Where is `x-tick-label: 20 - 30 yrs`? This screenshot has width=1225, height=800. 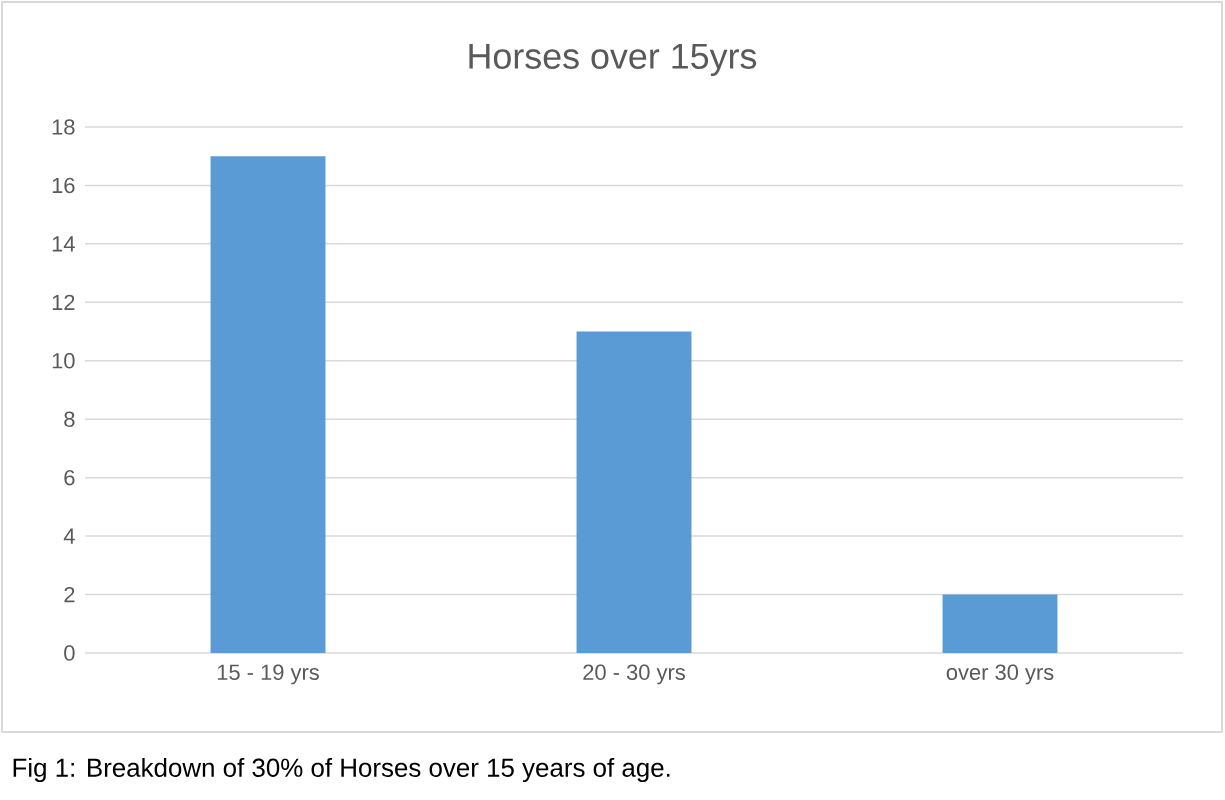 x-tick-label: 20 - 30 yrs is located at coordinates (634, 674).